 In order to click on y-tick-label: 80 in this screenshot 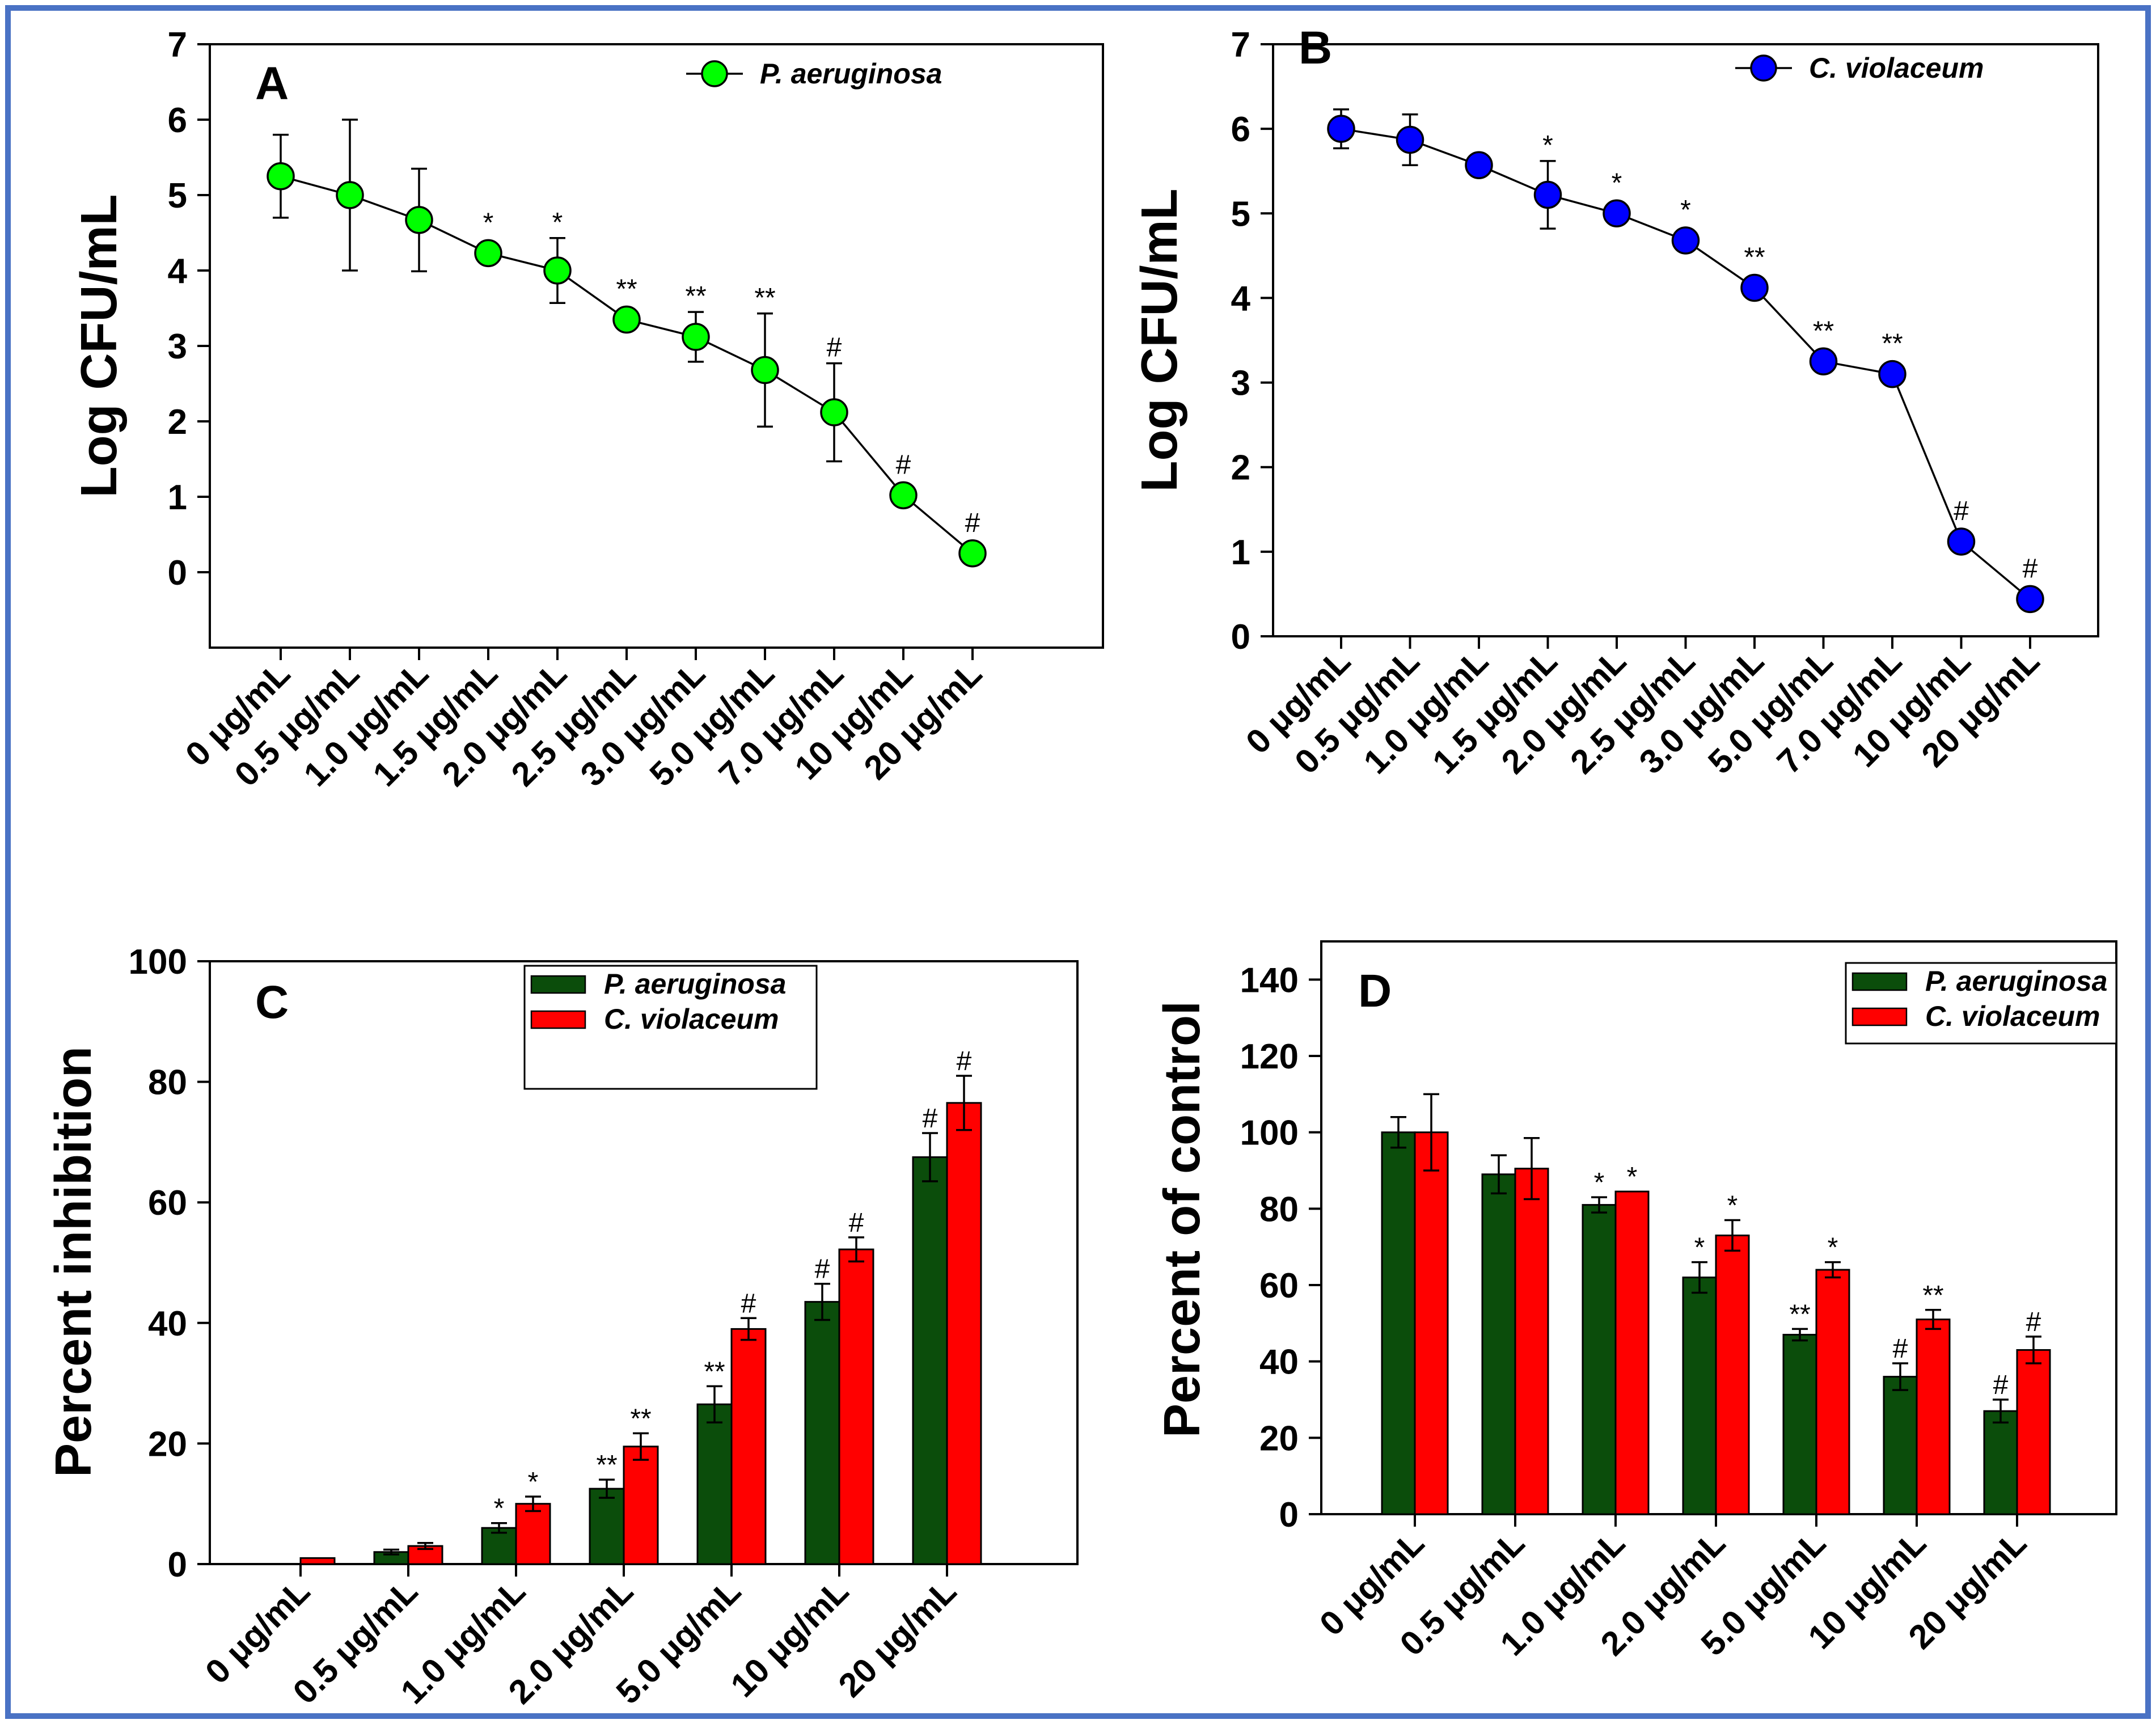, I will do `click(167, 1083)`.